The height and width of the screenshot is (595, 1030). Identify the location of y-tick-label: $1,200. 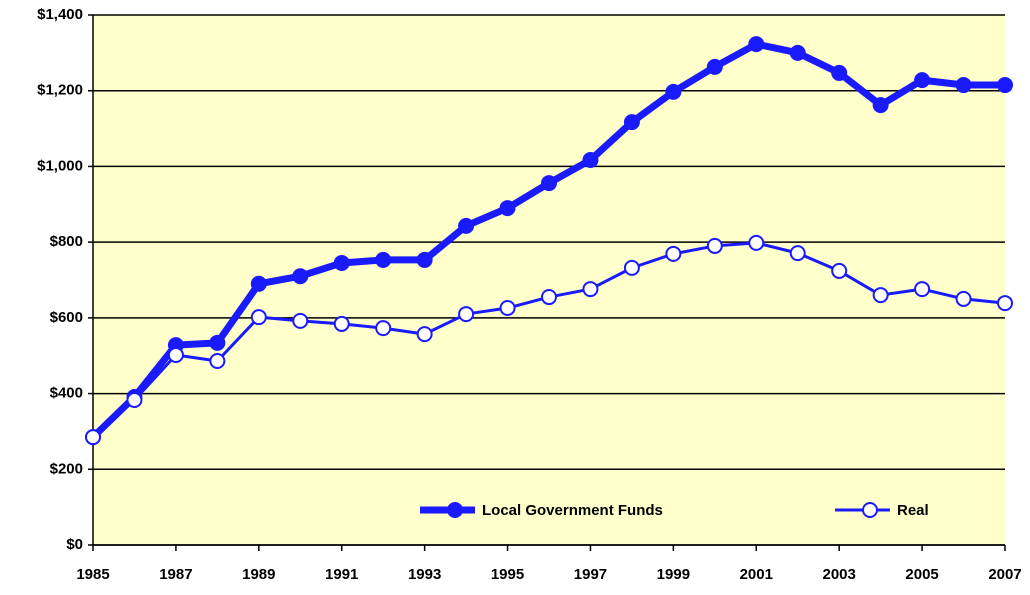
(60, 90).